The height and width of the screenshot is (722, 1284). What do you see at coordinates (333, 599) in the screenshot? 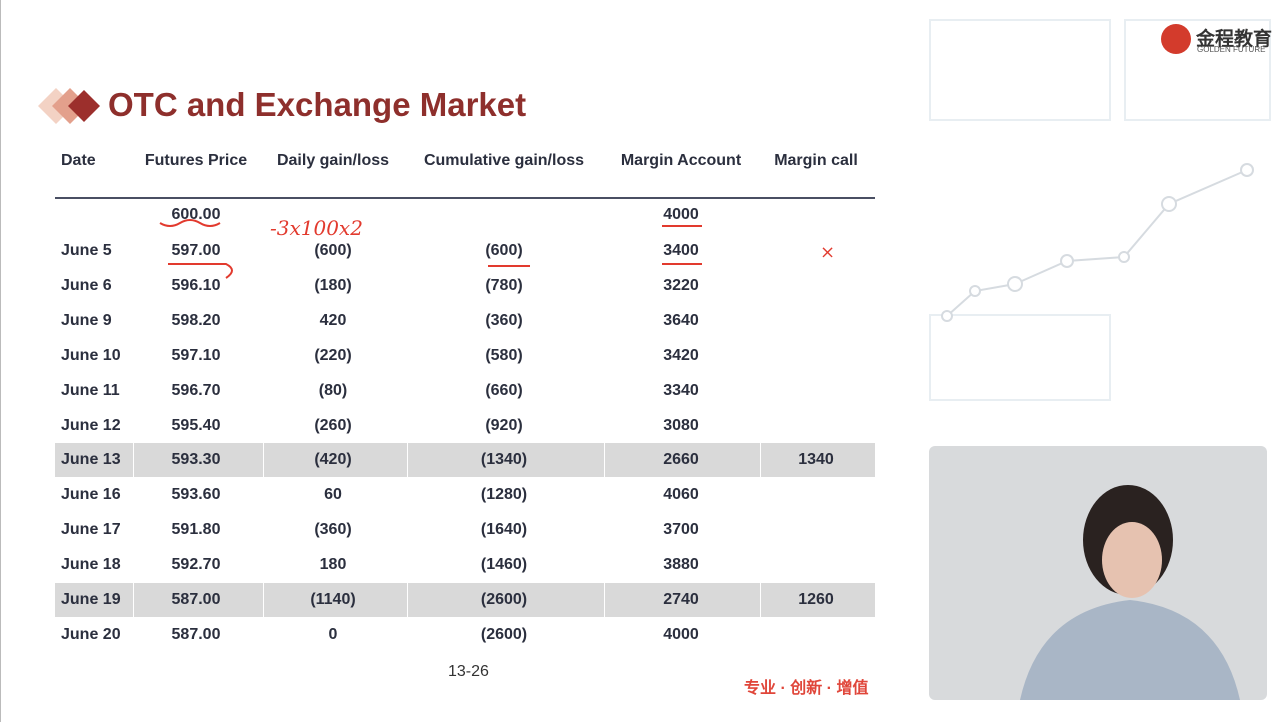
I see `table-cell: (1140)` at bounding box center [333, 599].